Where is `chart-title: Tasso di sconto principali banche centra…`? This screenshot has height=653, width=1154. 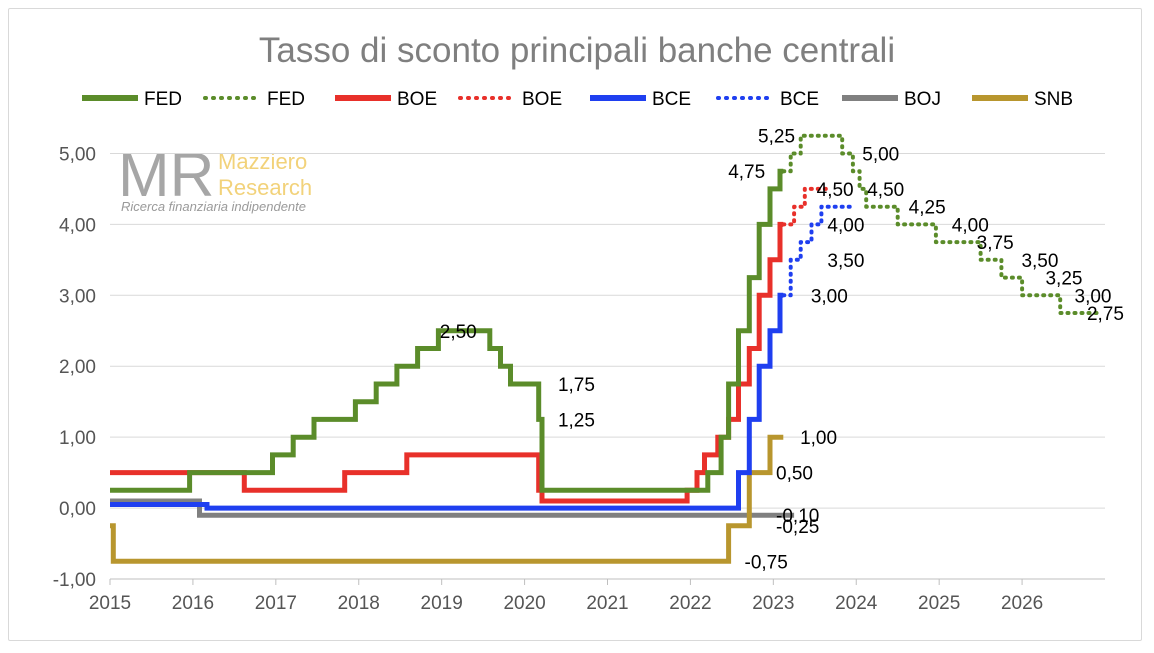 chart-title: Tasso di sconto principali banche centra… is located at coordinates (577, 50).